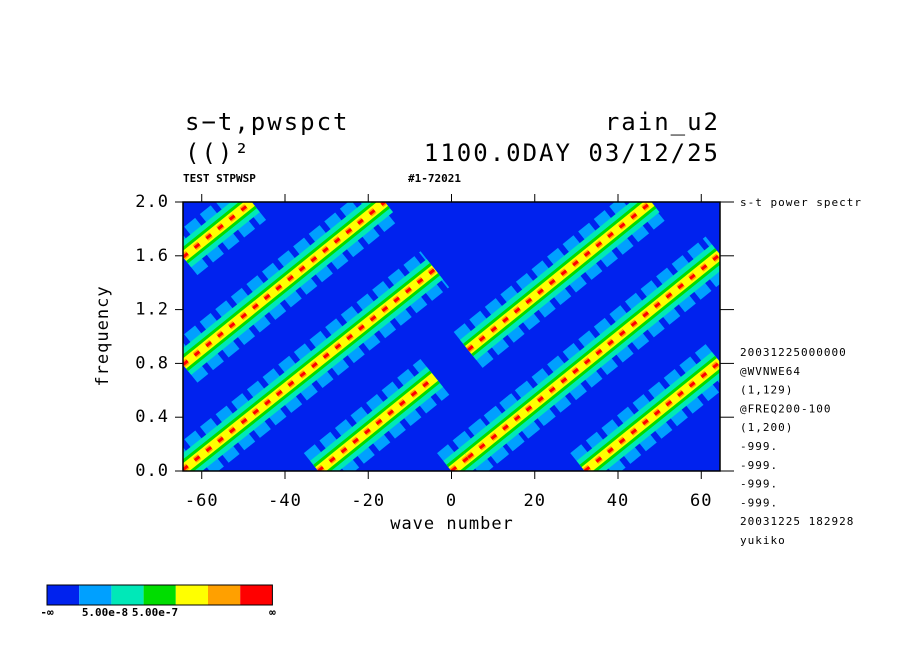 The width and height of the screenshot is (904, 654). What do you see at coordinates (451, 501) in the screenshot?
I see `x-tick-label: 0` at bounding box center [451, 501].